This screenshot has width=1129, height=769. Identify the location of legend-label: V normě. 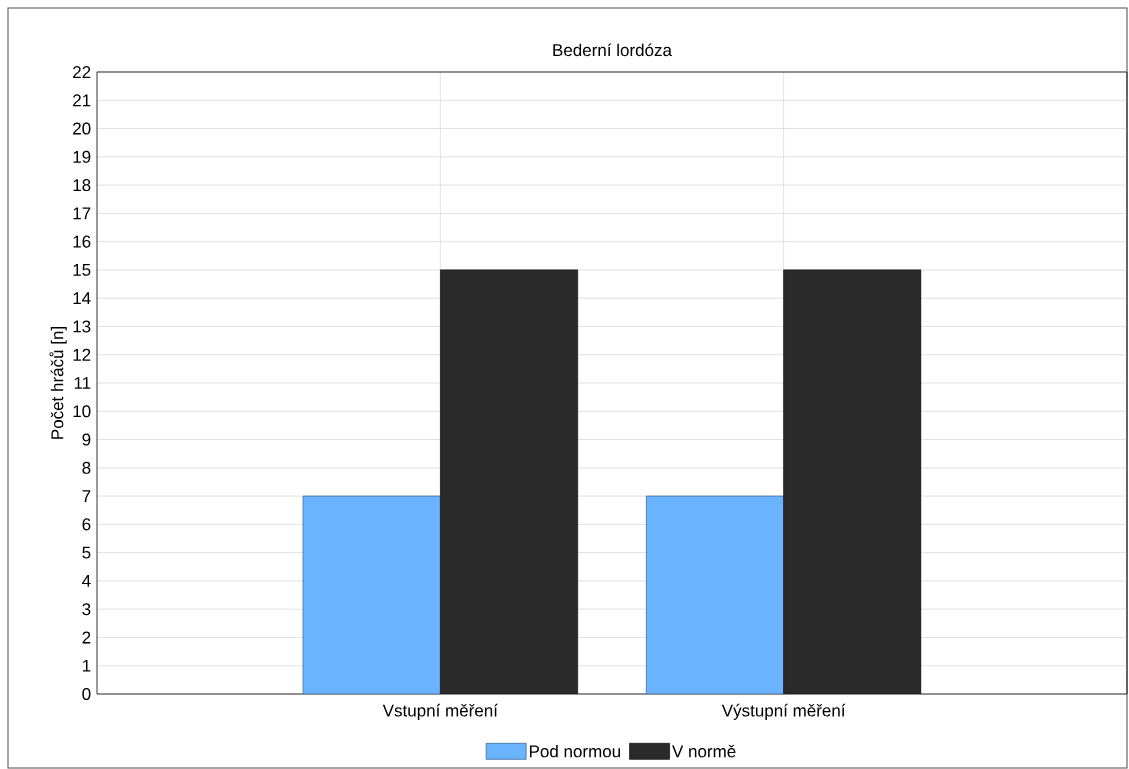
(704, 751).